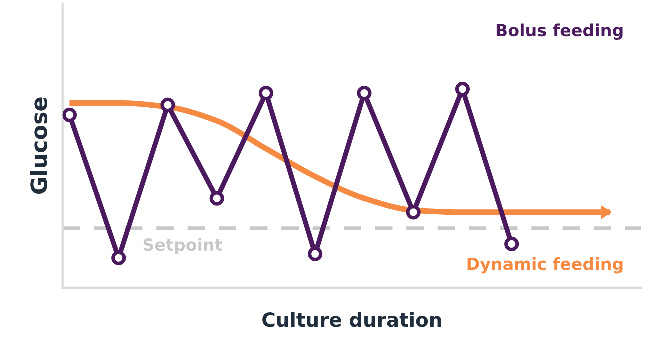 The image size is (648, 355). What do you see at coordinates (352, 320) in the screenshot?
I see `x-axis-title: Culture duration` at bounding box center [352, 320].